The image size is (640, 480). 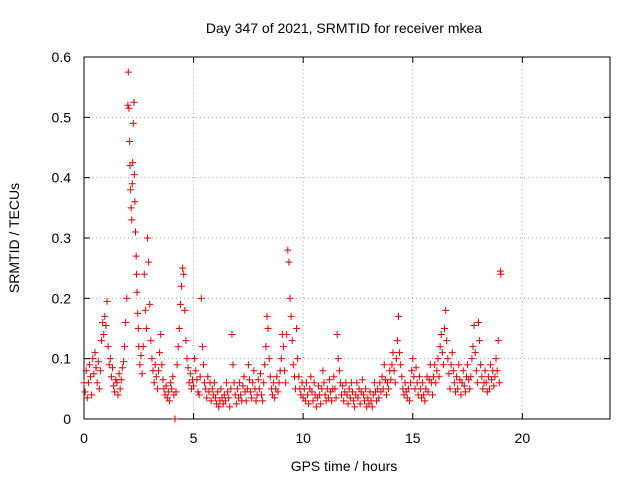 What do you see at coordinates (303, 438) in the screenshot?
I see `x-tick-label: 10` at bounding box center [303, 438].